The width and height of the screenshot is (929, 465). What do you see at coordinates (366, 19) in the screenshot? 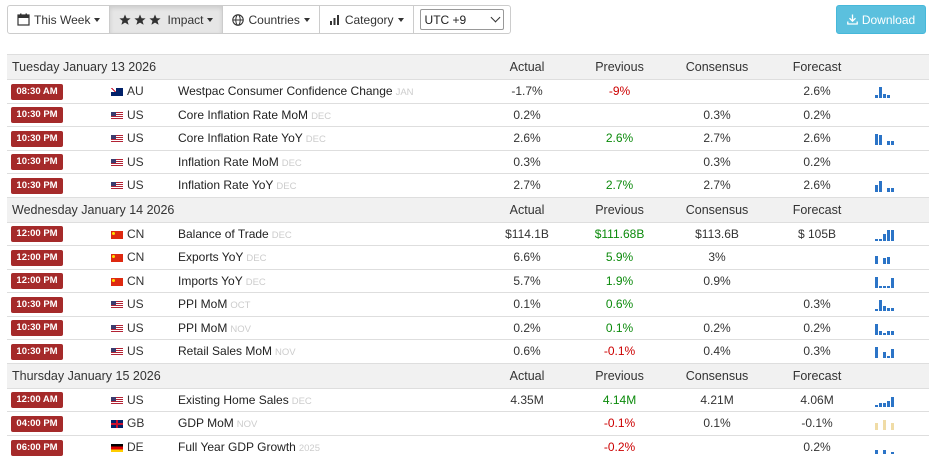
I see `category-dropdown: Category` at bounding box center [366, 19].